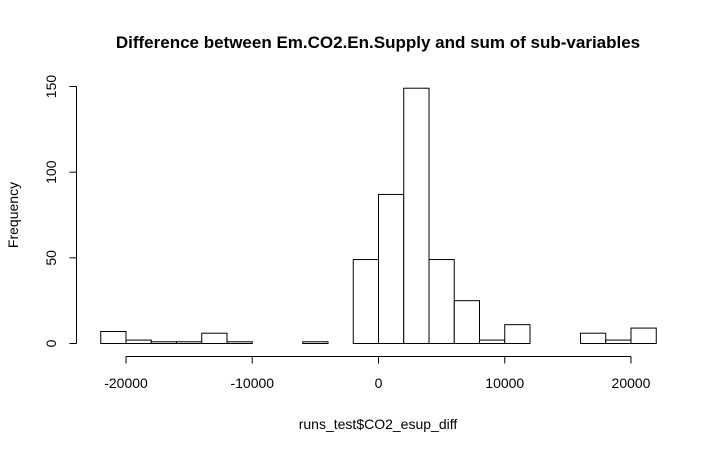  I want to click on y-tick-label: 150, so click(51, 87).